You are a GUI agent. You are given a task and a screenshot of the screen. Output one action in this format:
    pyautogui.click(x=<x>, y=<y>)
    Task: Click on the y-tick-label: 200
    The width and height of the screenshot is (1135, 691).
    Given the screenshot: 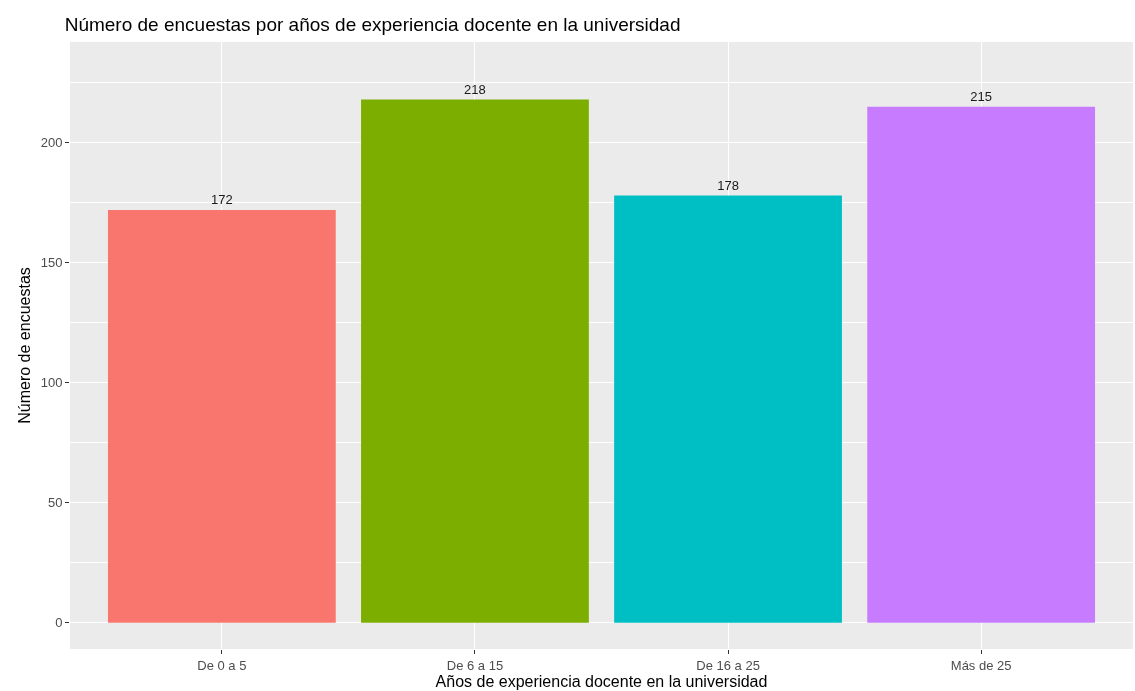 What is the action you would take?
    pyautogui.click(x=51, y=143)
    